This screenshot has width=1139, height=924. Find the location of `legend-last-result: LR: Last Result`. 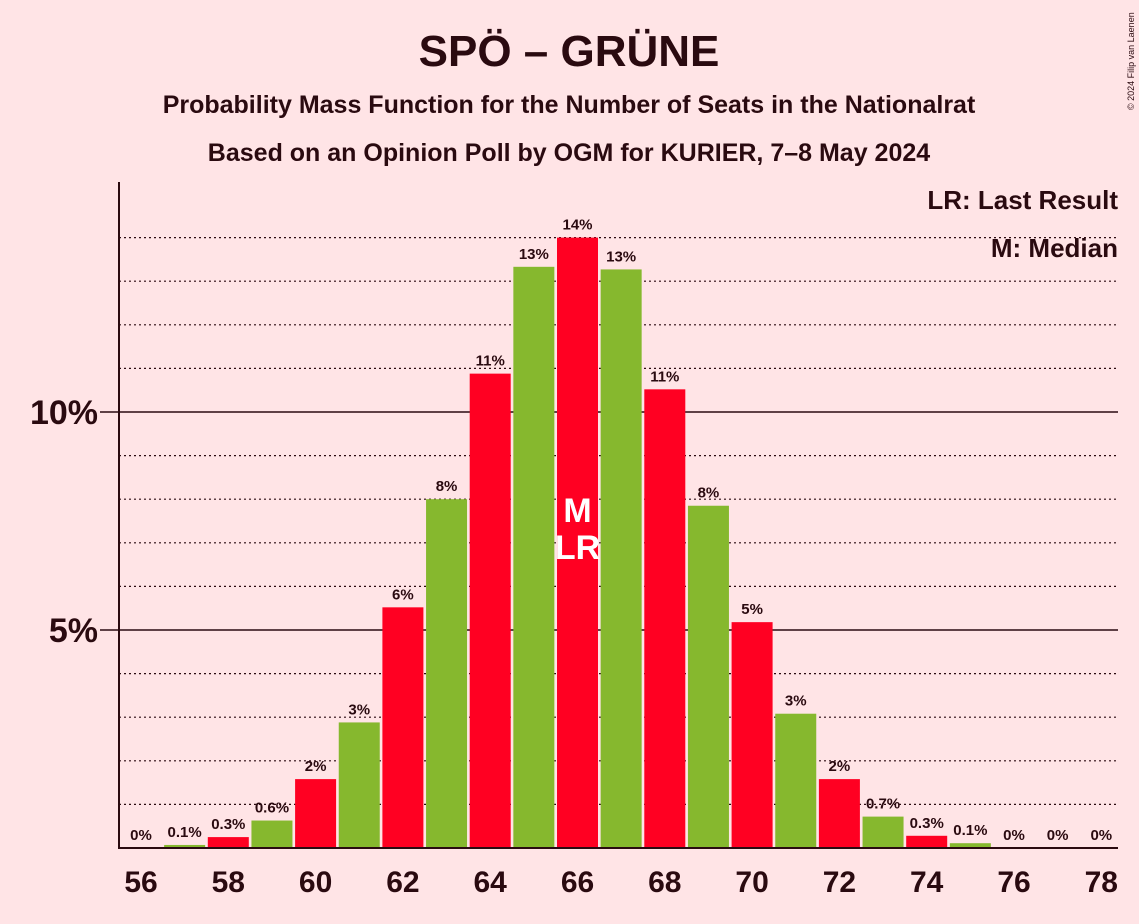

legend-last-result: LR: Last Result is located at coordinates (1022, 200).